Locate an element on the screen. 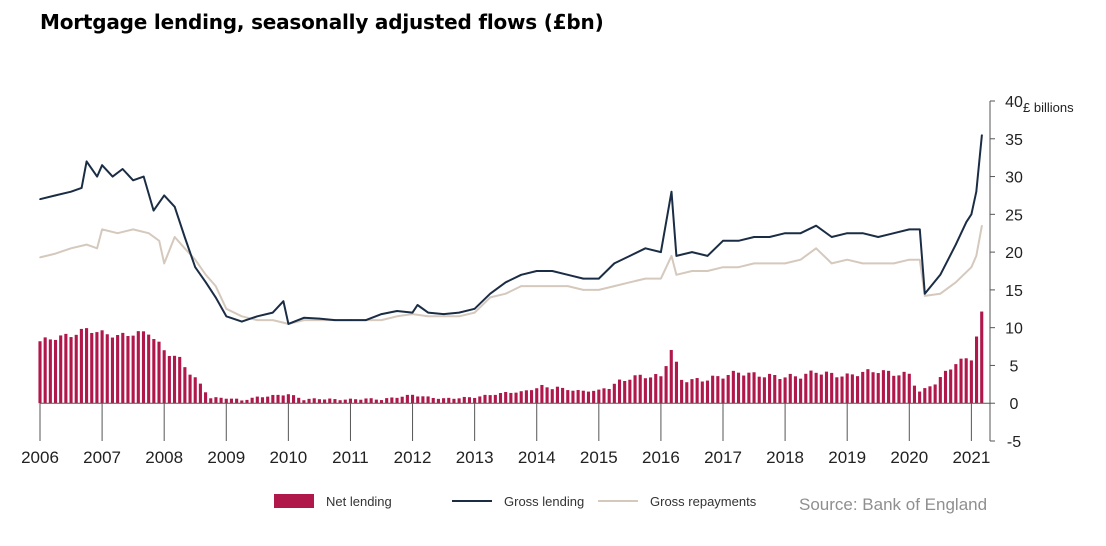  x-tick-label: 2020 is located at coordinates (909, 457).